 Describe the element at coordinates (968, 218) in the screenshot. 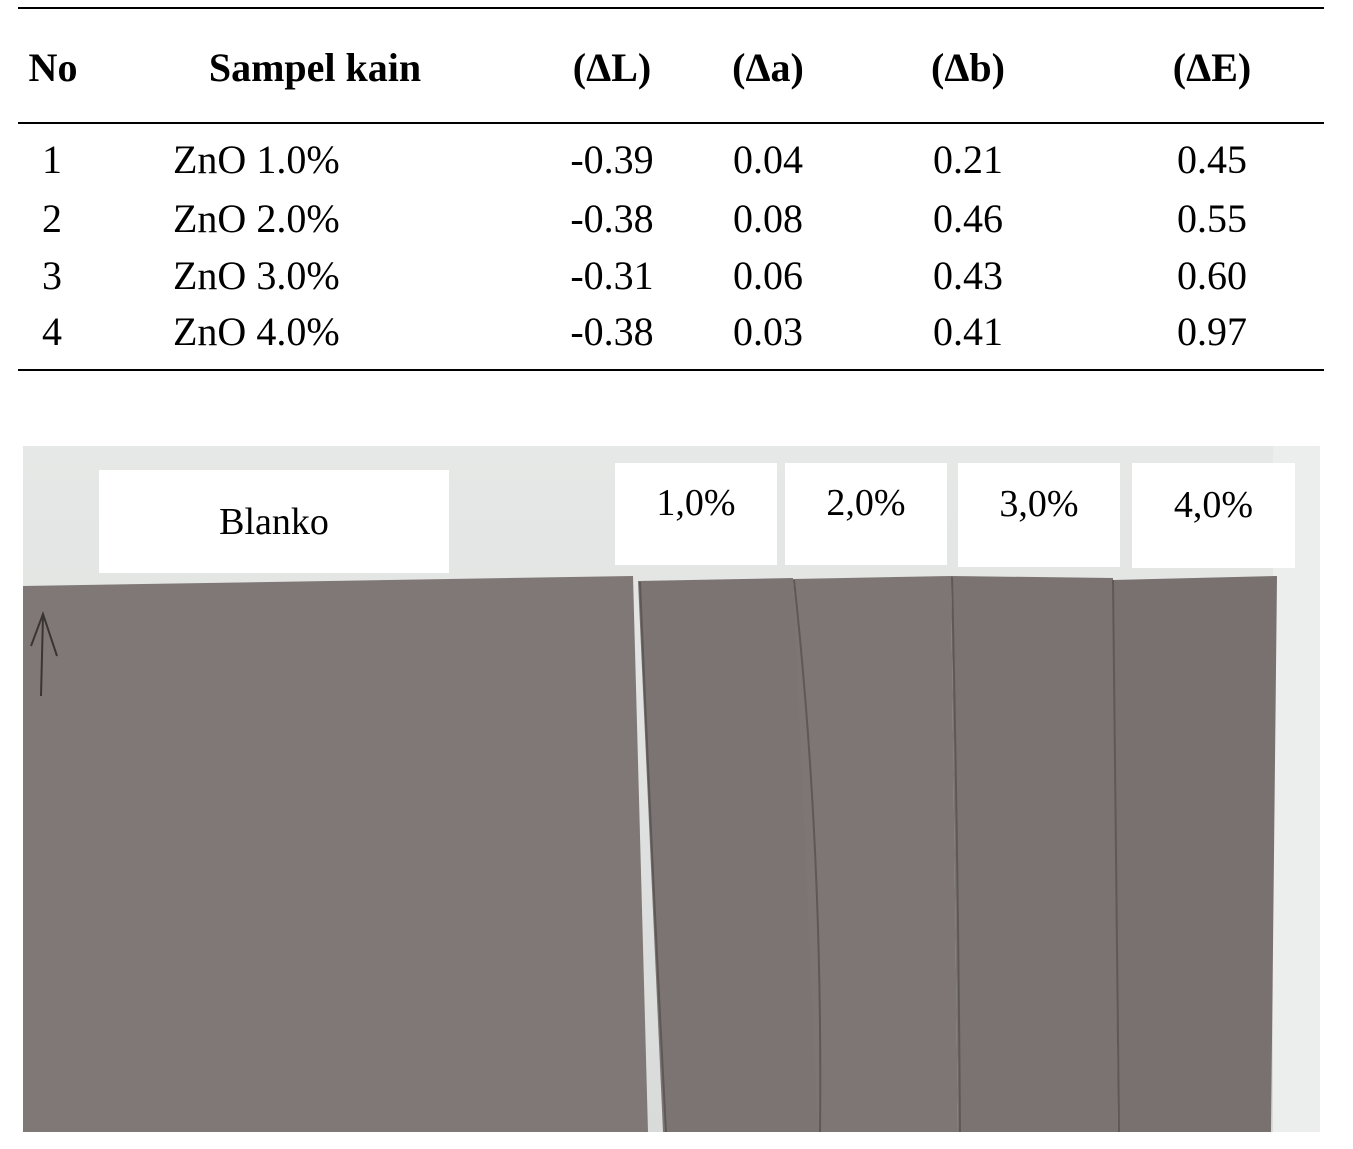

I see `table-cell: 0.46` at that location.